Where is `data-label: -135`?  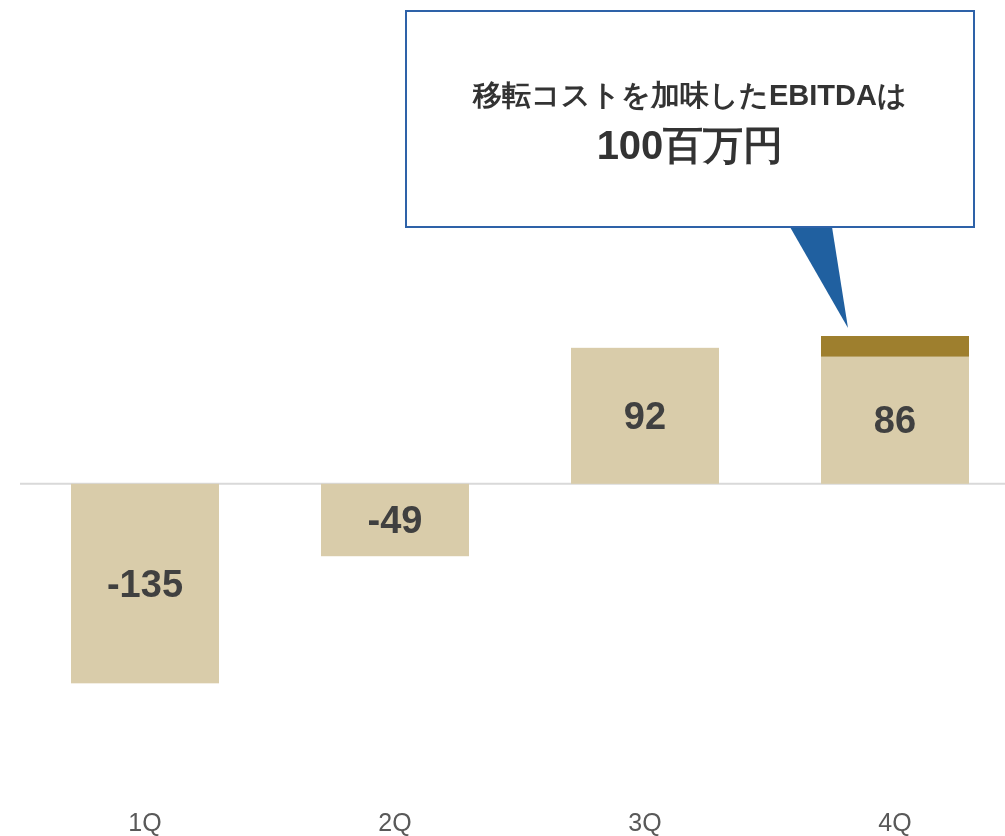 data-label: -135 is located at coordinates (145, 583).